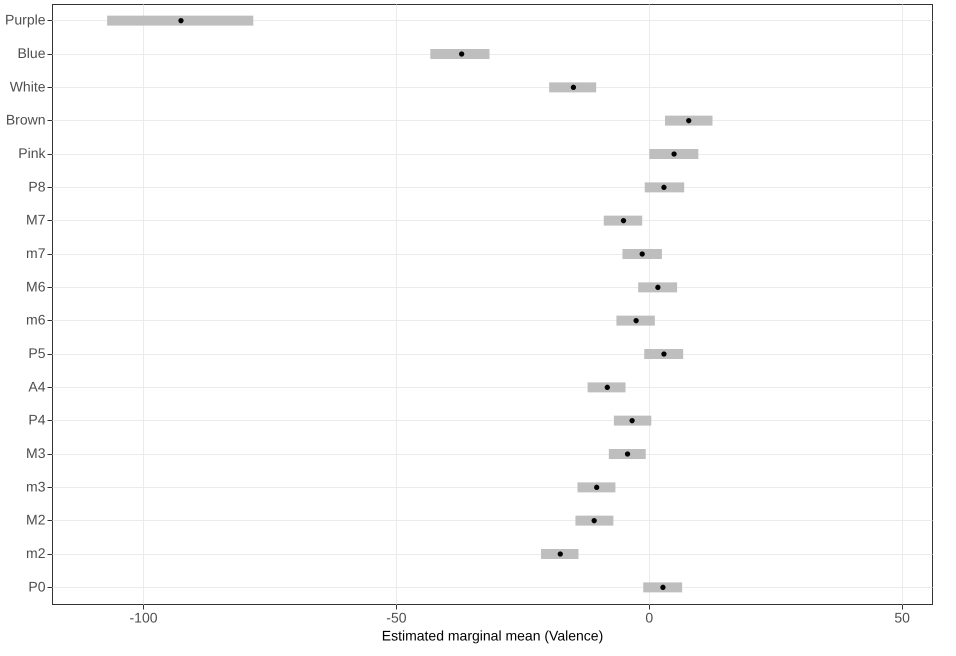 The image size is (956, 656). I want to click on x-tick-label: -100, so click(144, 618).